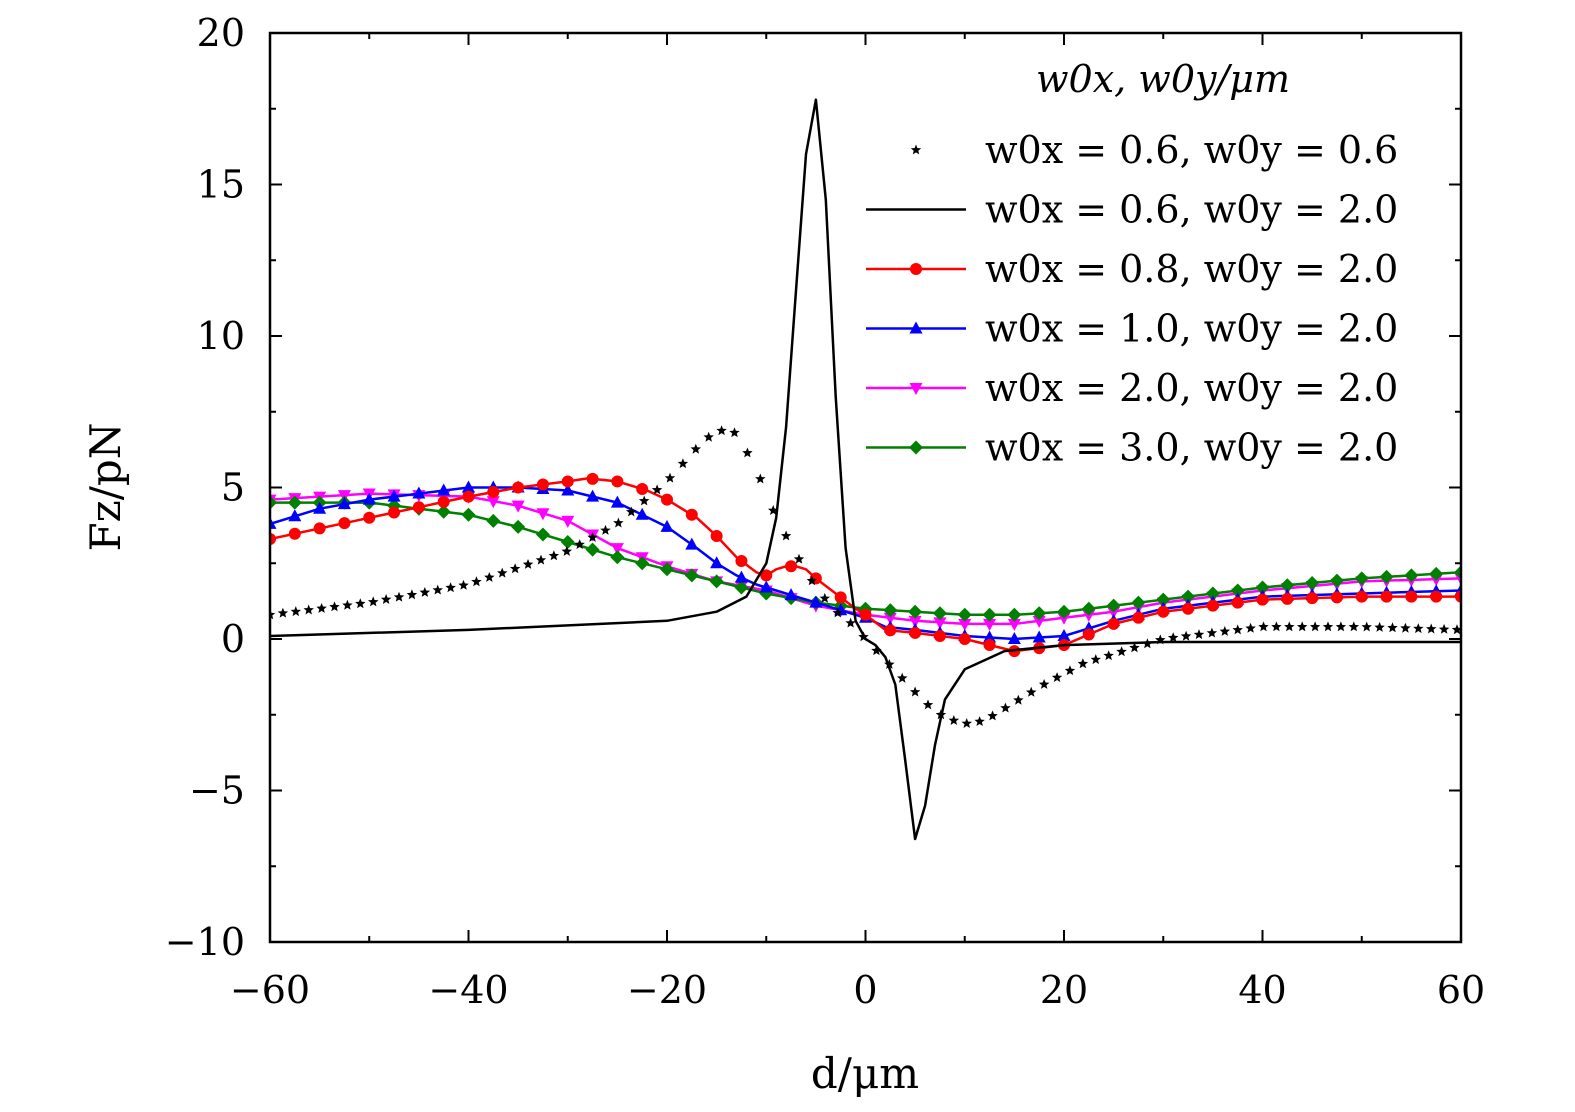 The image size is (1575, 1112). Describe the element at coordinates (233, 639) in the screenshot. I see `y-tick-label: 0` at that location.